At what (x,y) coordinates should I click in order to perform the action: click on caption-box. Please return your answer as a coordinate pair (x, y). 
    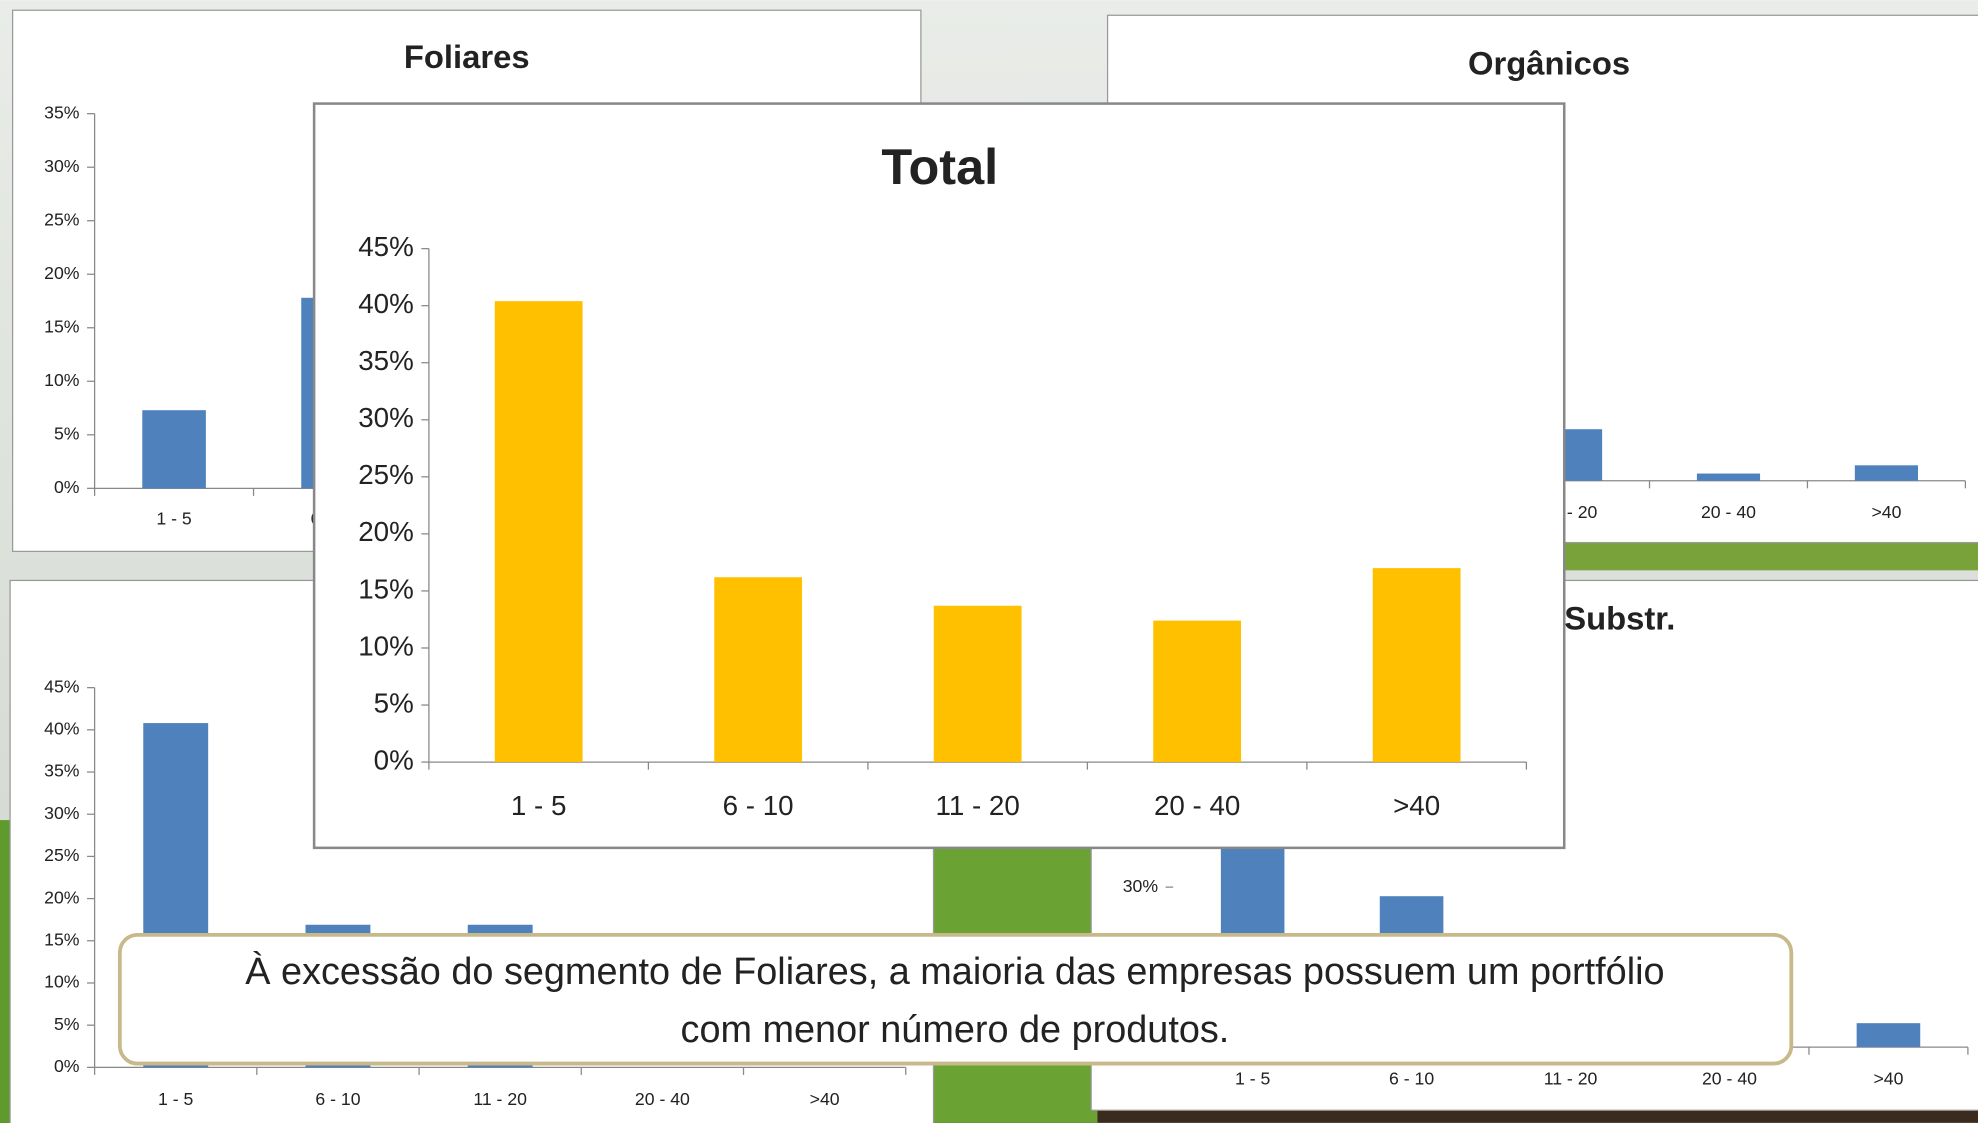
    Looking at the image, I should click on (955, 999).